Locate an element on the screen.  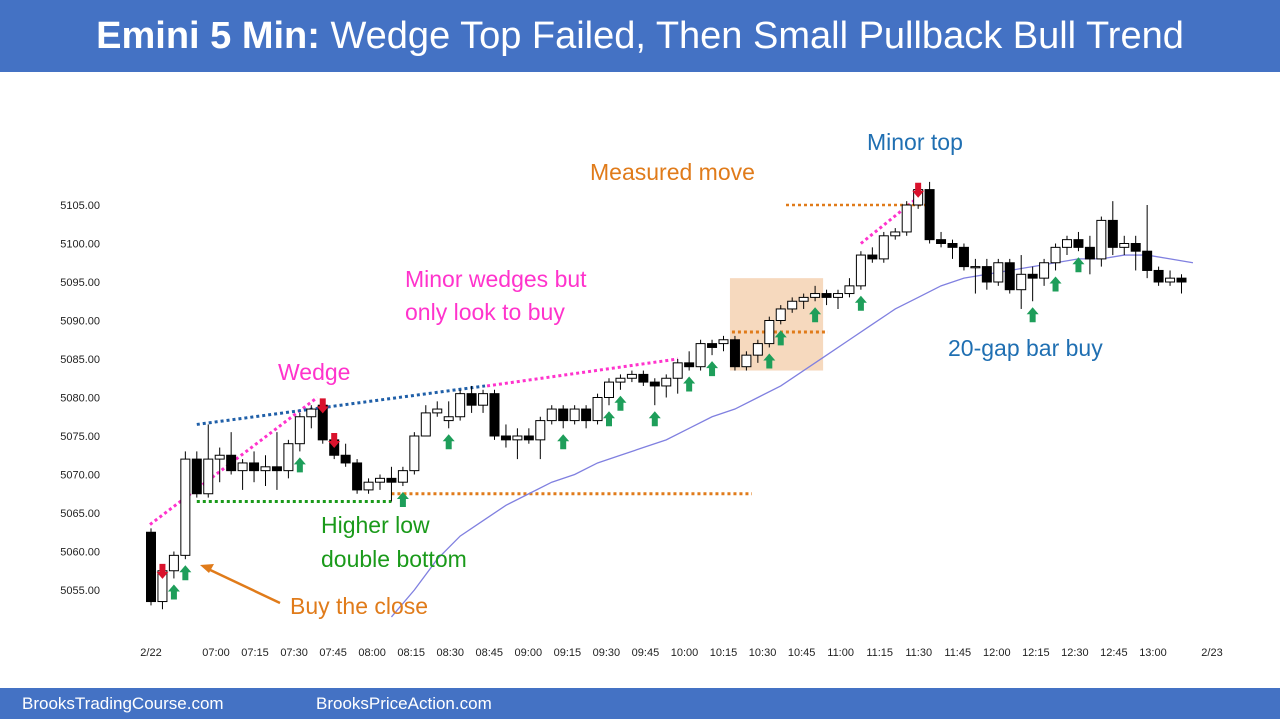
x-tick-label: 07:15 is located at coordinates (255, 653).